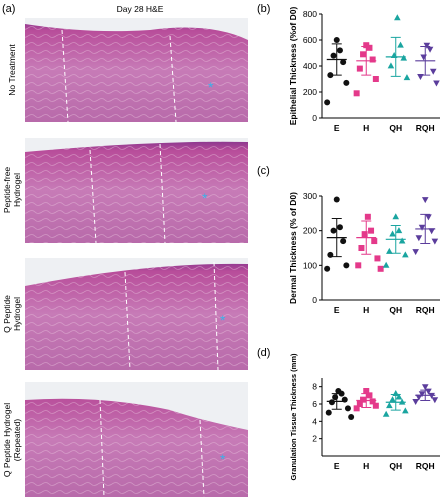  Describe the element at coordinates (310, 14) in the screenshot. I see `y-tick-label: 800` at that location.